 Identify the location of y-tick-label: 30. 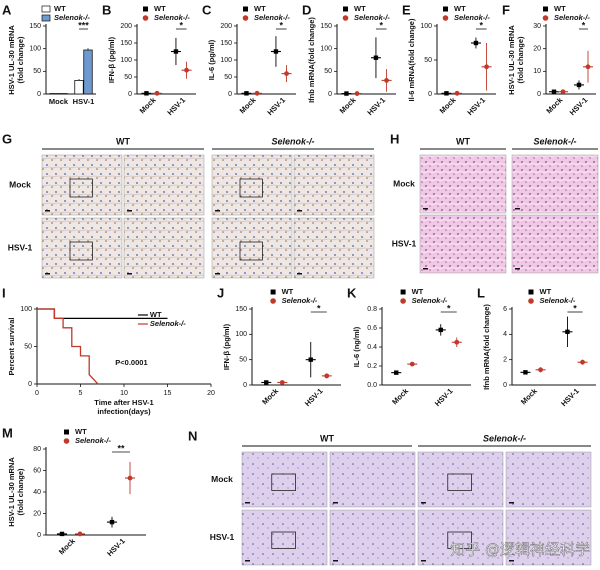
(537, 26).